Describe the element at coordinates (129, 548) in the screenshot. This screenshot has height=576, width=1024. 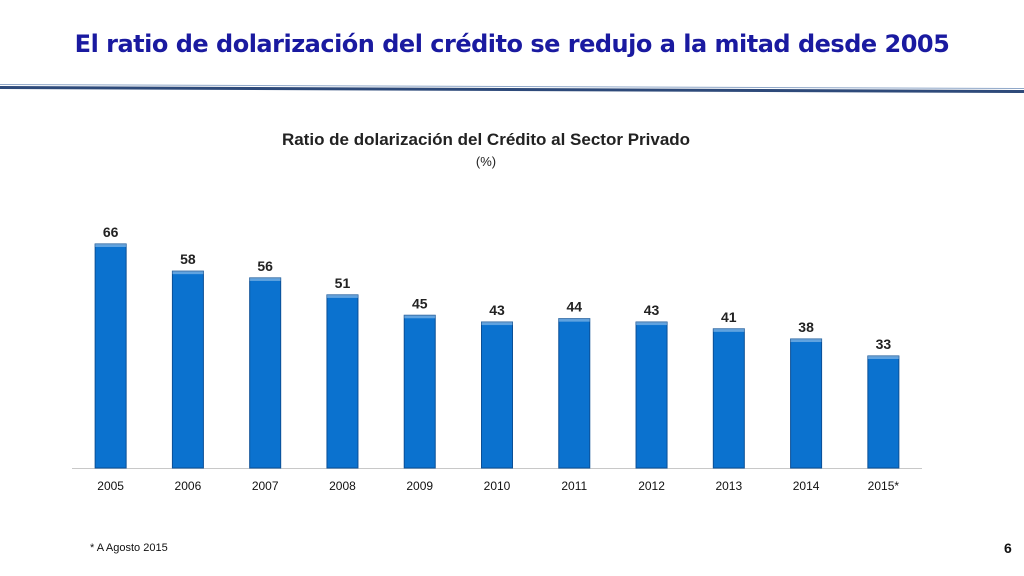
I see `footnote: * A Agosto 2015` at that location.